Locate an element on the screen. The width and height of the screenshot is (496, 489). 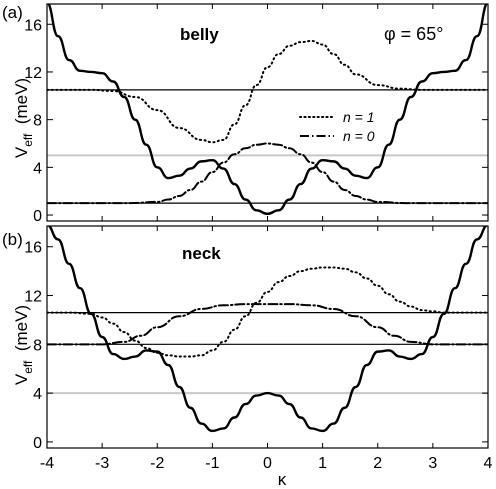
legend-label-n1: n = 1 is located at coordinates (359, 117).